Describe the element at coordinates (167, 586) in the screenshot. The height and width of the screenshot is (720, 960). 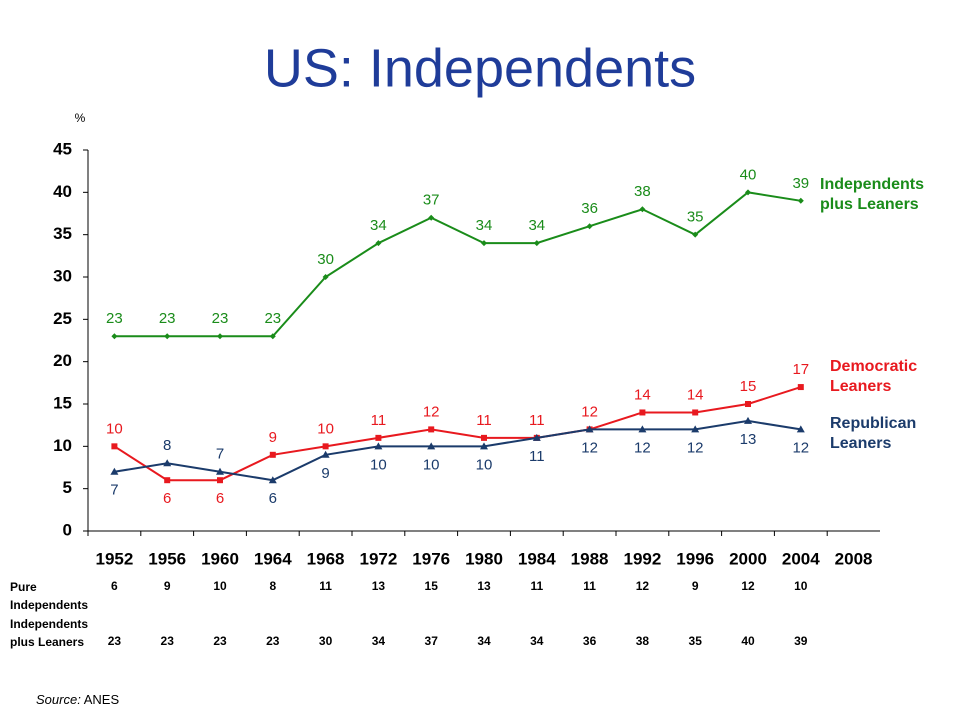
I see `table-cell: 9` at that location.